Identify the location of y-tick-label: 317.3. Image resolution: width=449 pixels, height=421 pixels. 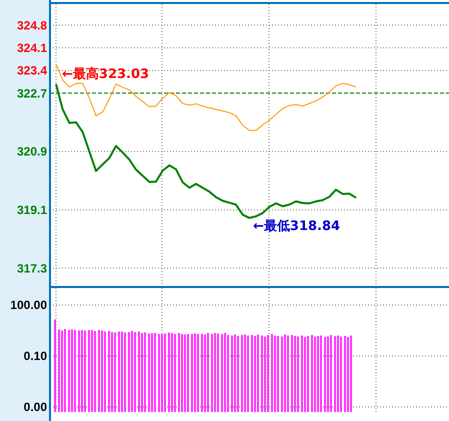
(32, 268).